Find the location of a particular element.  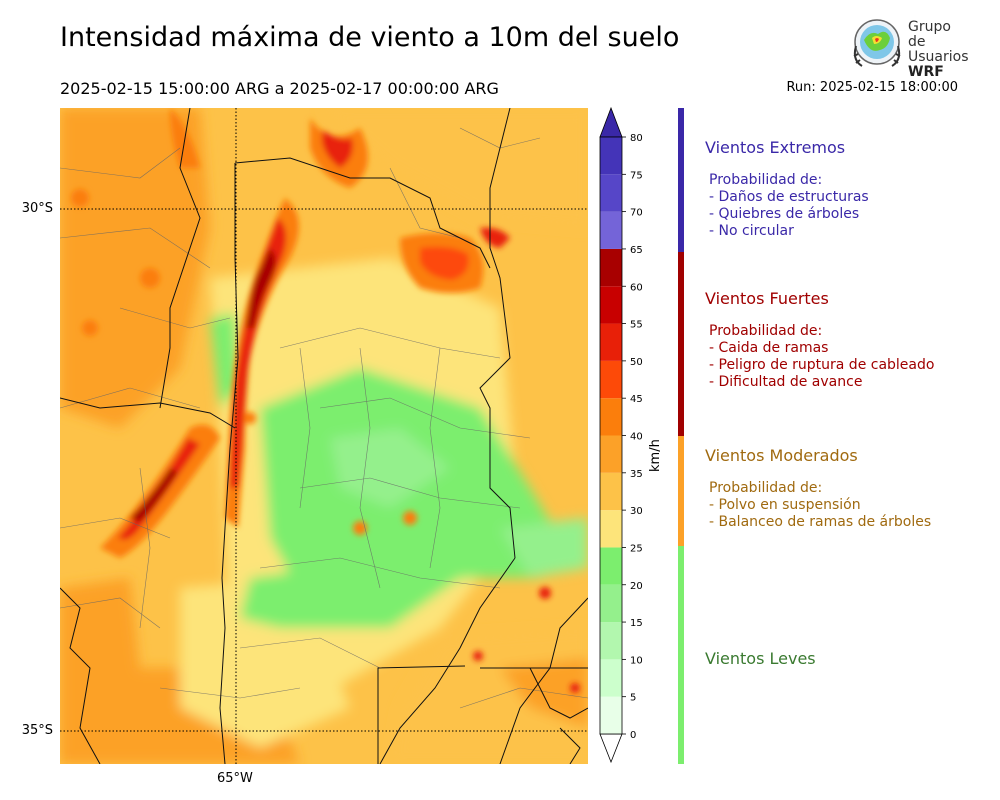

colorbar-tick-label: 40 is located at coordinates (636, 437).